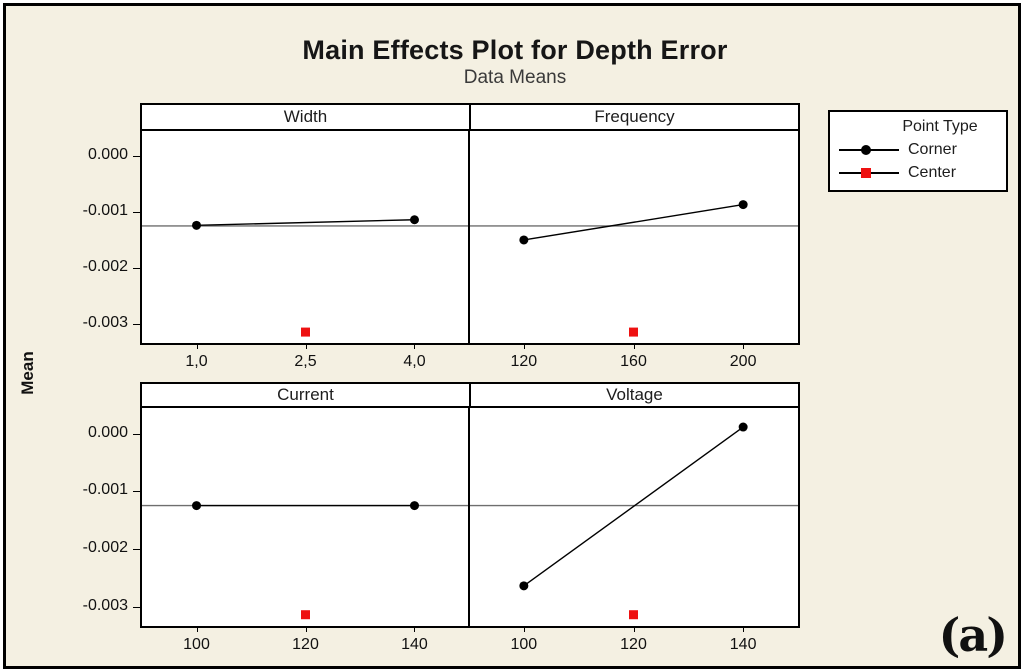 The image size is (1024, 672). I want to click on legend-item-corner: Corner, so click(918, 149).